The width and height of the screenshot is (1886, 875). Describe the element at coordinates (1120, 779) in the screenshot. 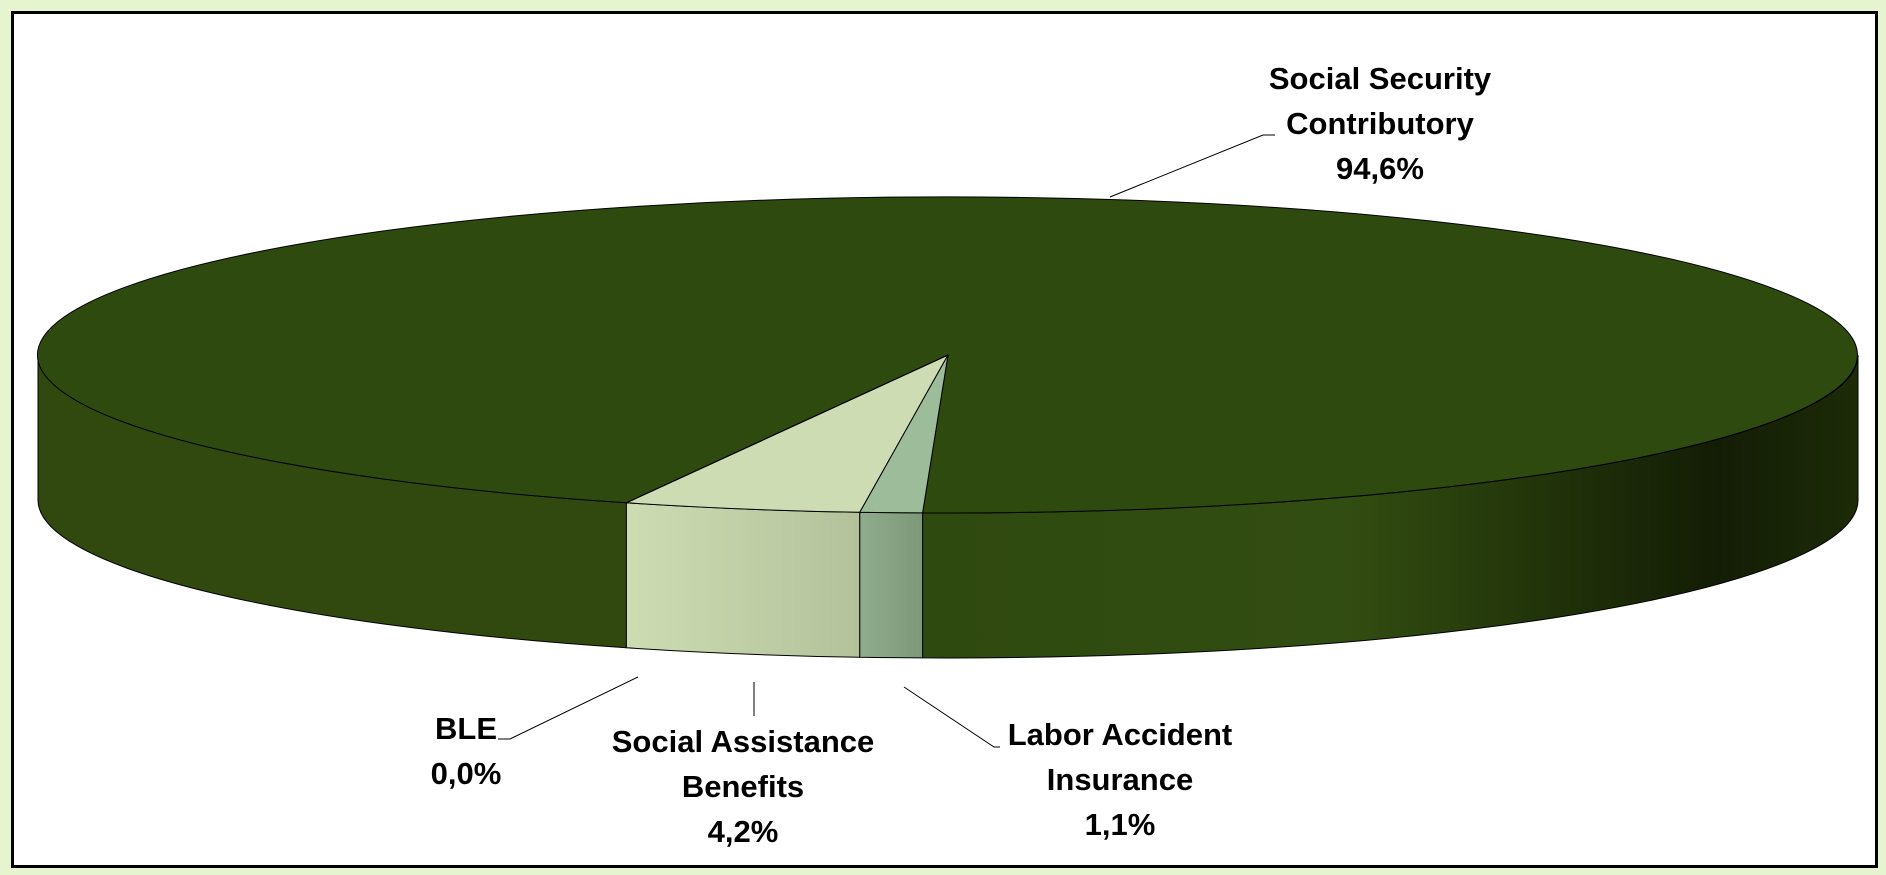

I see `label-labor-accident-insurance: Labor Accident Insurance 1,1%` at that location.